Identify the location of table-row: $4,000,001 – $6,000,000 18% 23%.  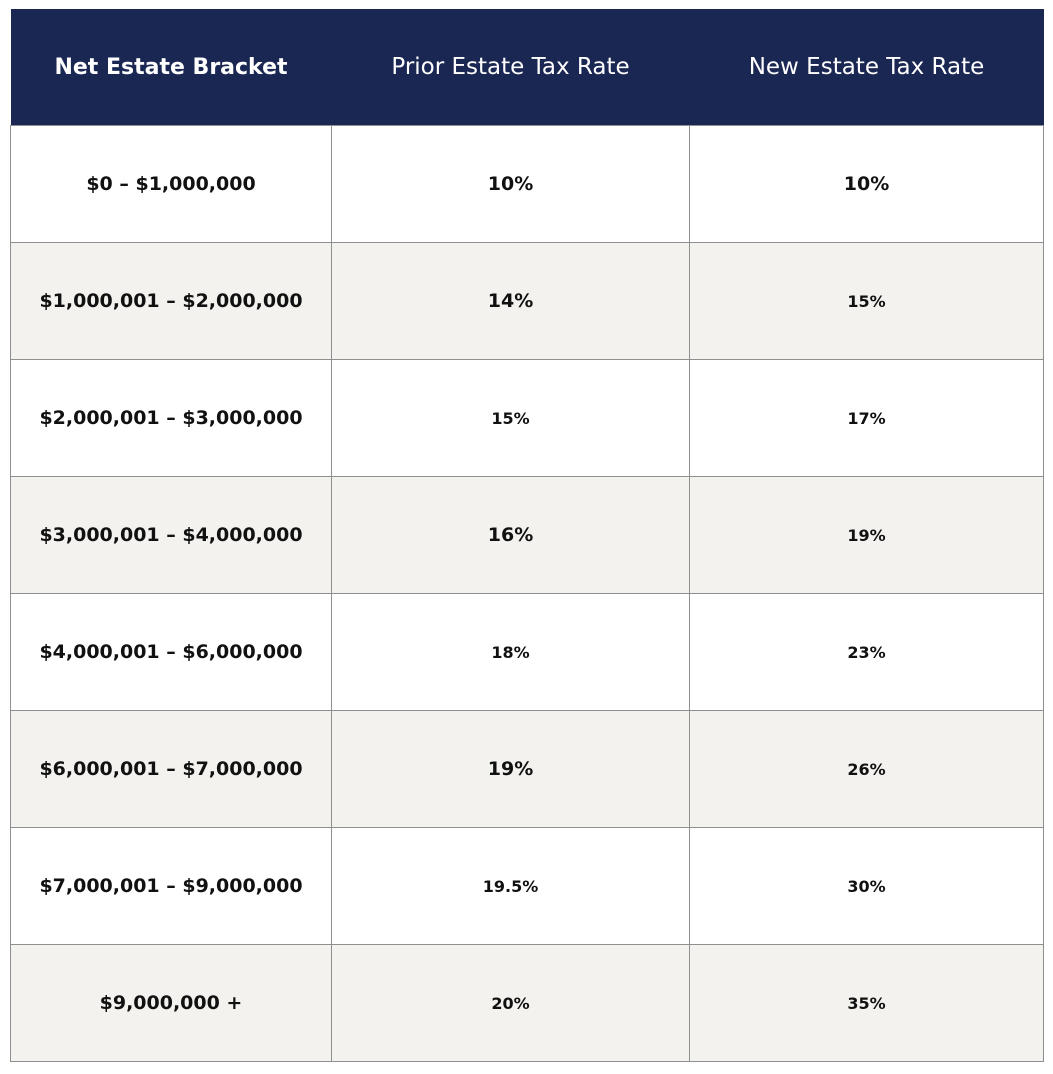
(527, 652).